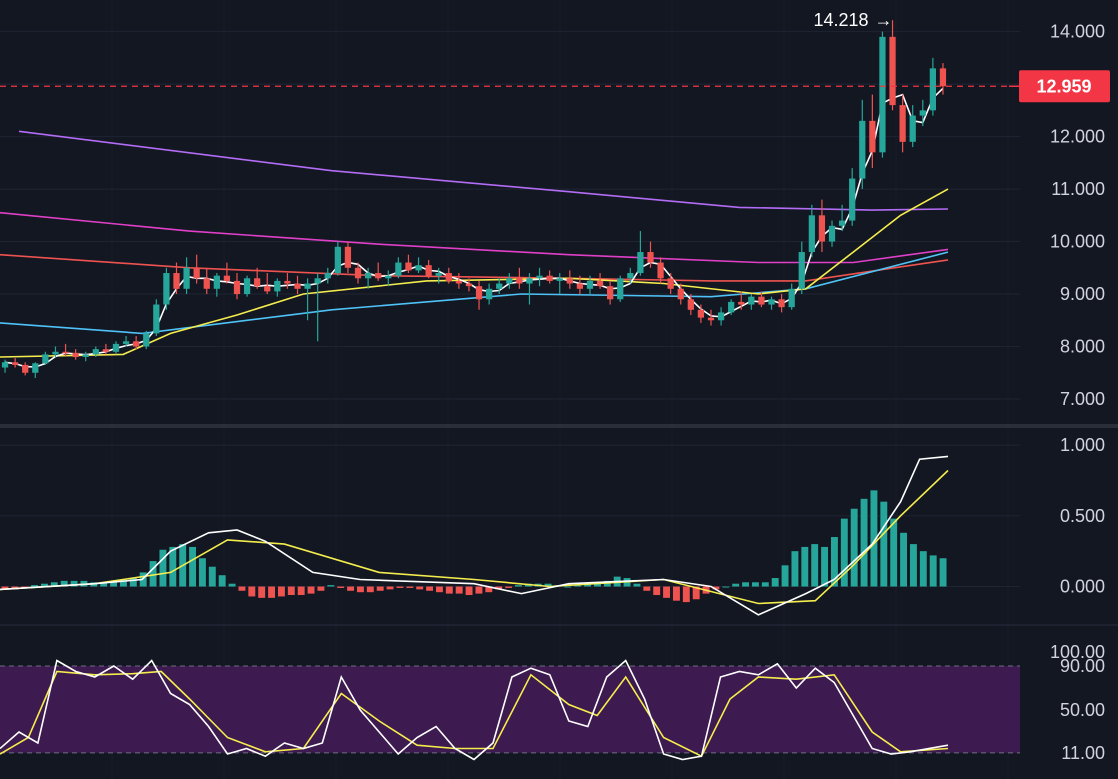 This screenshot has width=1118, height=779. I want to click on price-tick-label: 11.000, so click(1078, 189).